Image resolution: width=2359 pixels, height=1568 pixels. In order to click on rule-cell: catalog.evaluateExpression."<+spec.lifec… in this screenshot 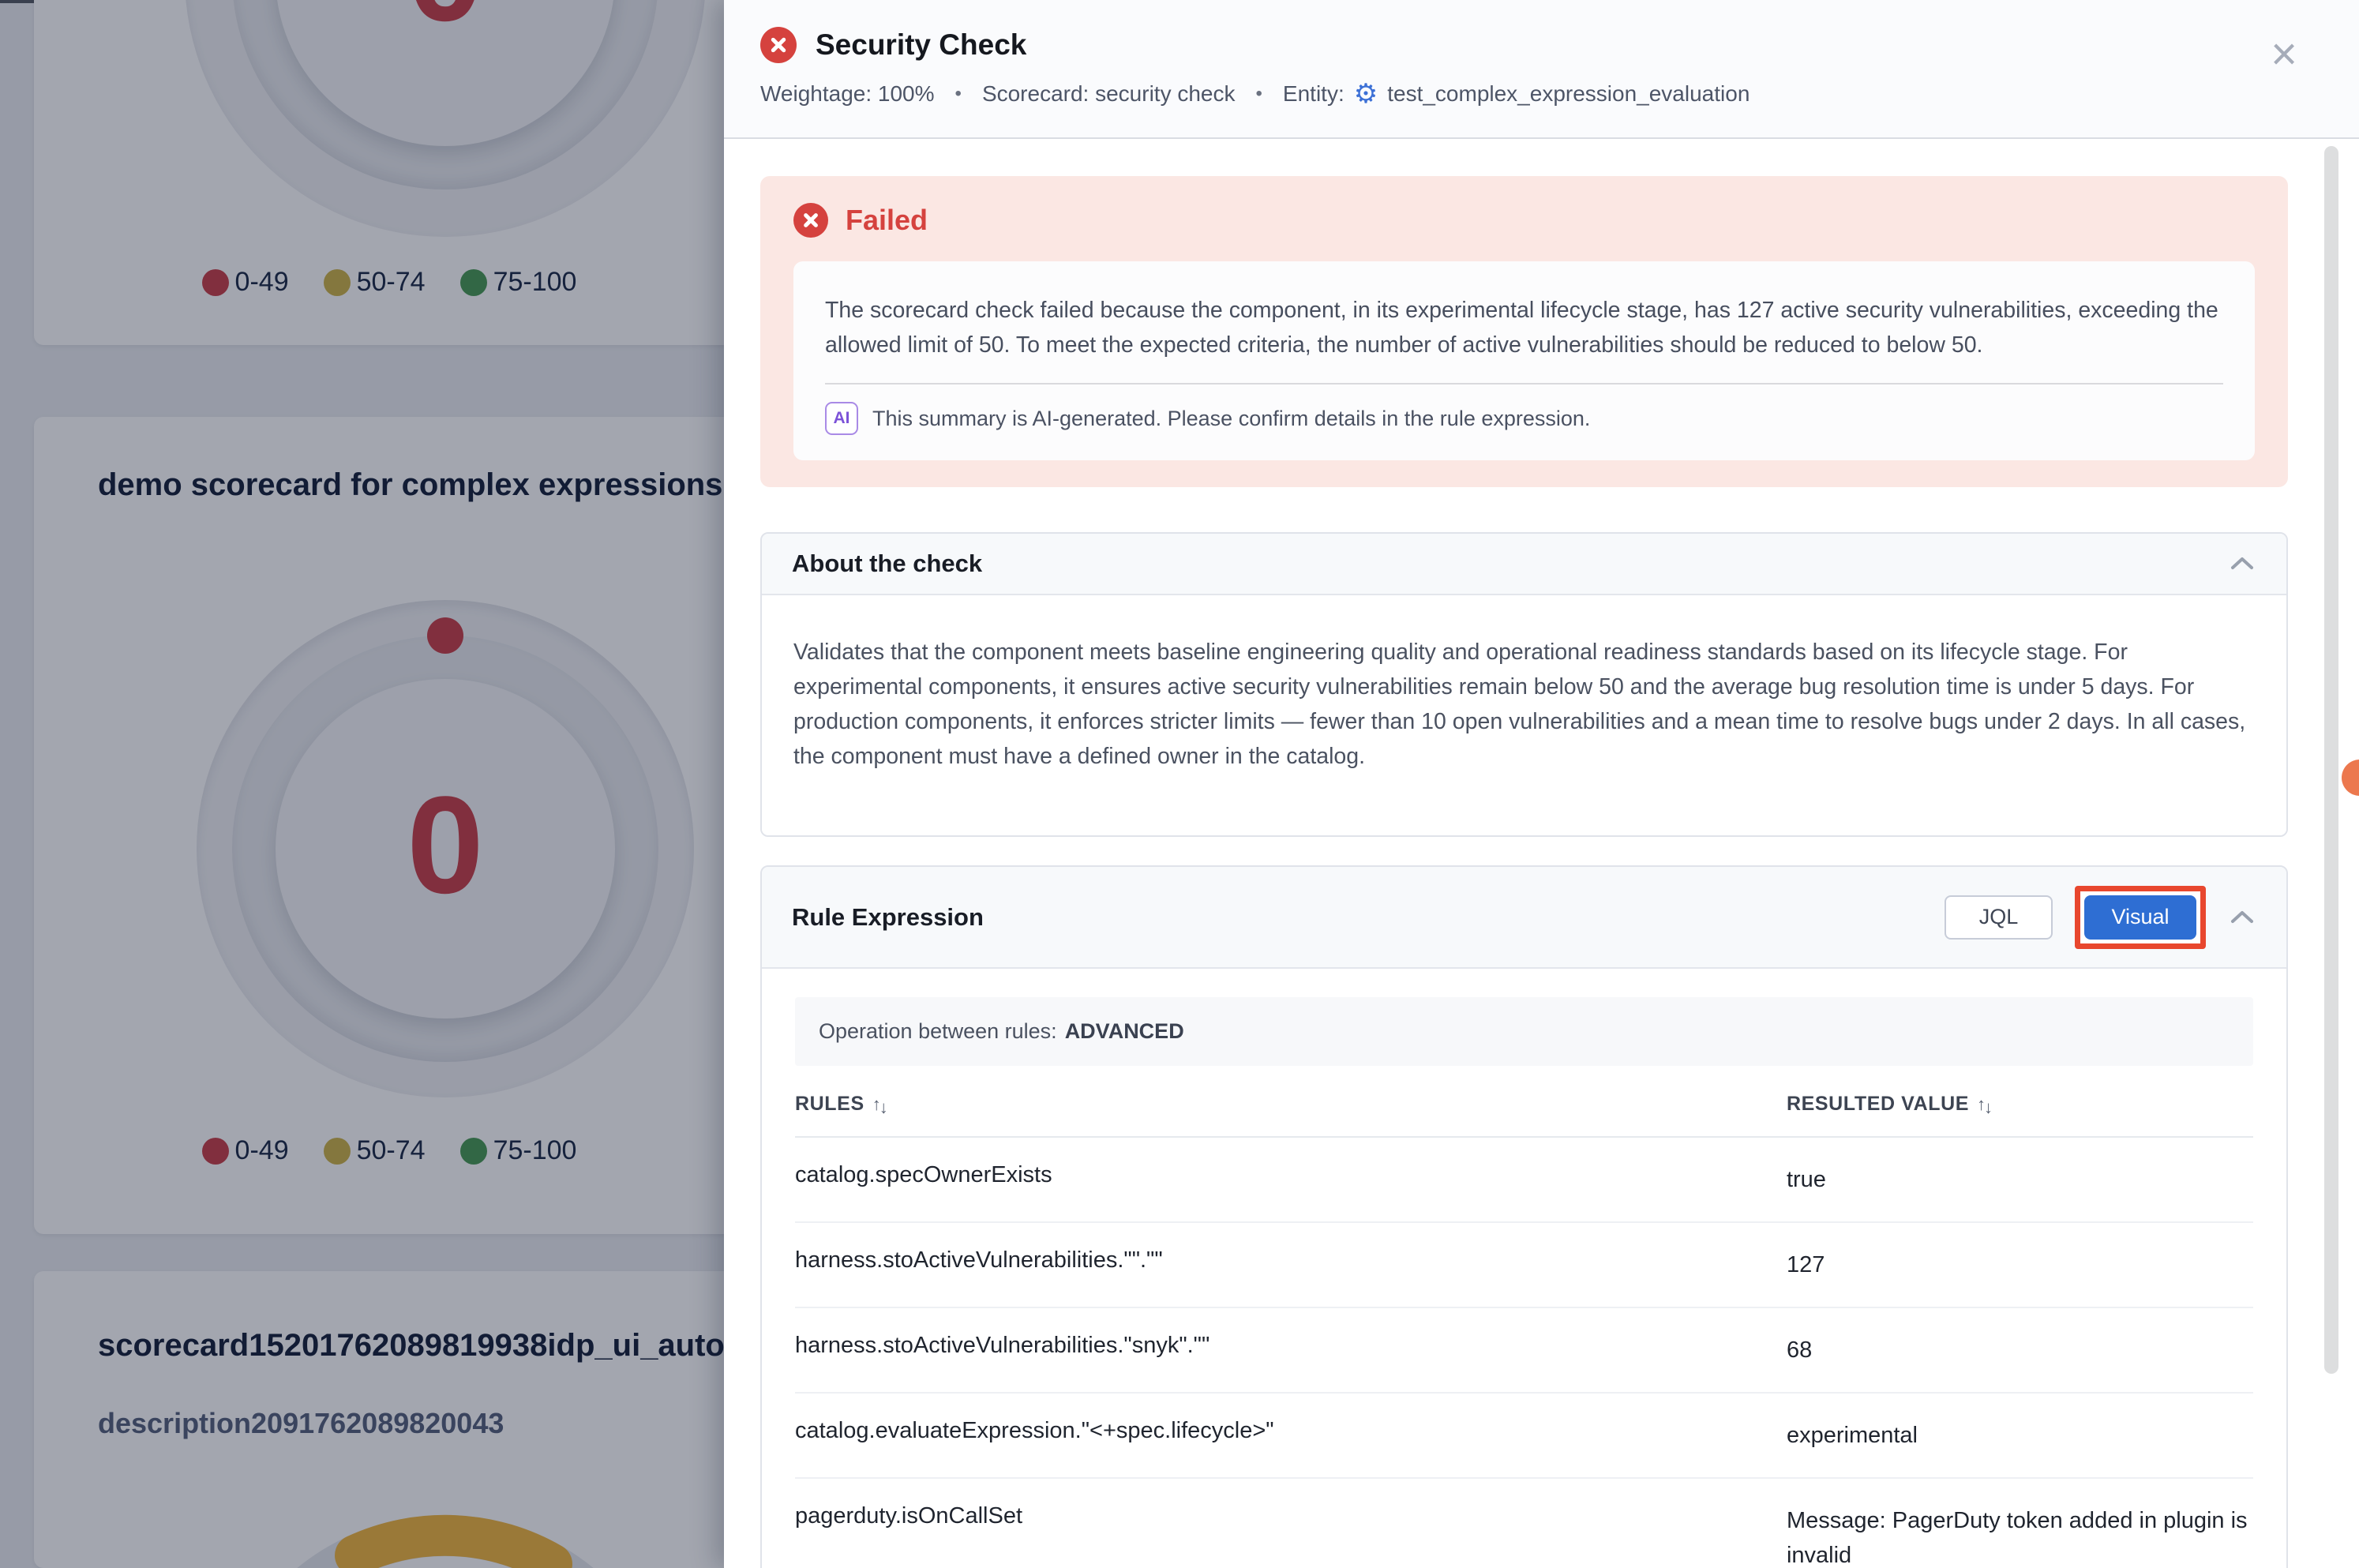, I will do `click(1034, 1430)`.